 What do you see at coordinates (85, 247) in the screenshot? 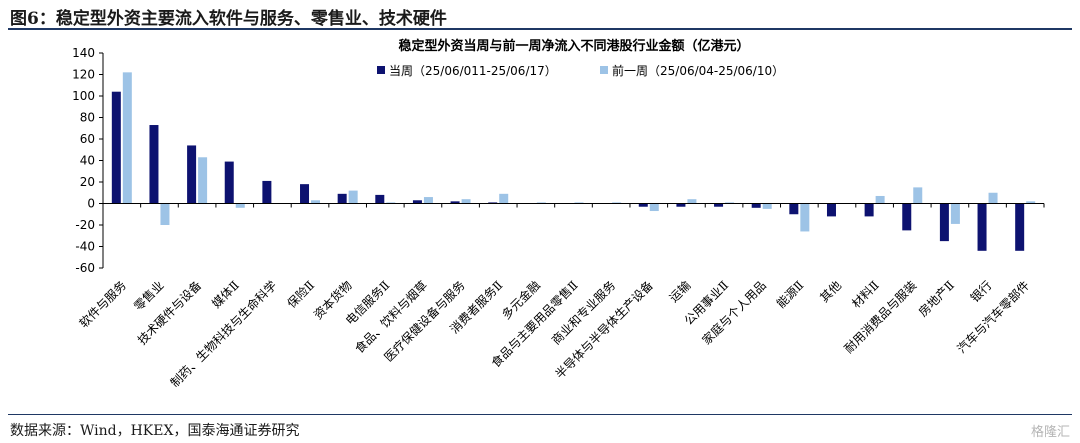
I see `y-tick-label: -40` at bounding box center [85, 247].